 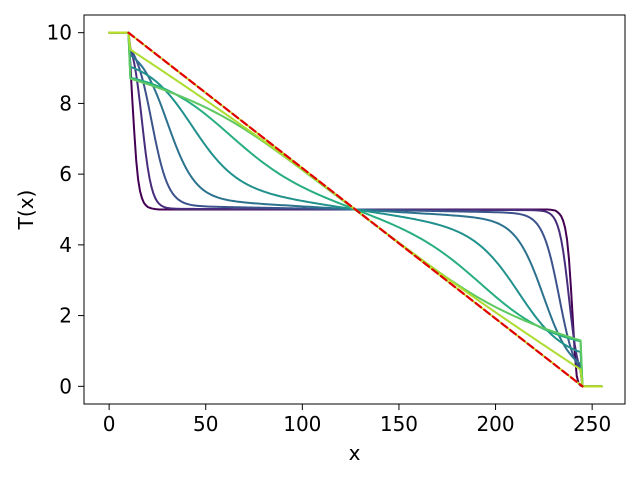 I want to click on y-tick-label-6: 6, so click(x=65, y=174).